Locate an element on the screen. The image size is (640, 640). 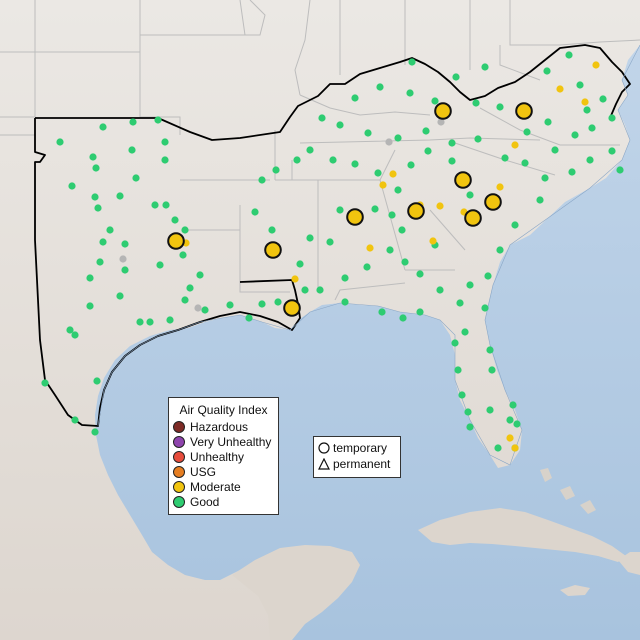
moderate-swatch-icon is located at coordinates (179, 487).